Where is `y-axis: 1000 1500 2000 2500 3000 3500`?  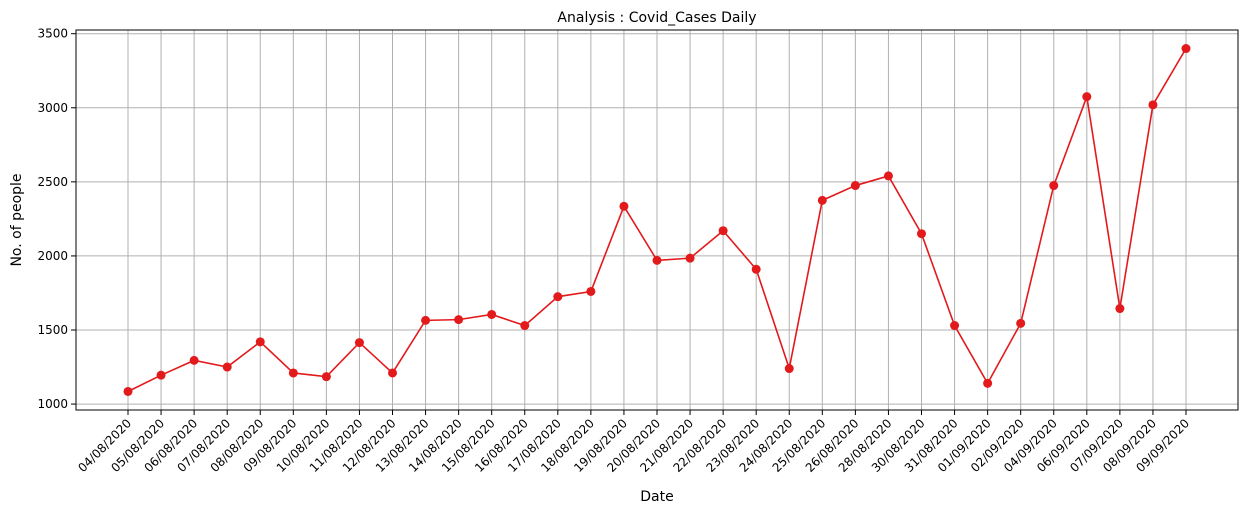
y-axis: 1000 1500 2000 2500 3000 3500 is located at coordinates (56, 219).